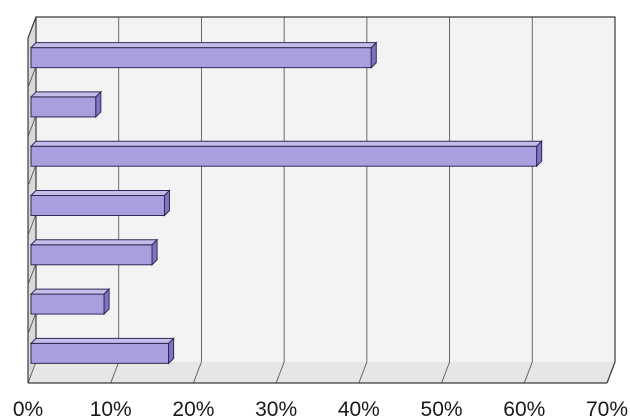 The image size is (630, 420). I want to click on x-tick-label-1: 10%, so click(111, 409).